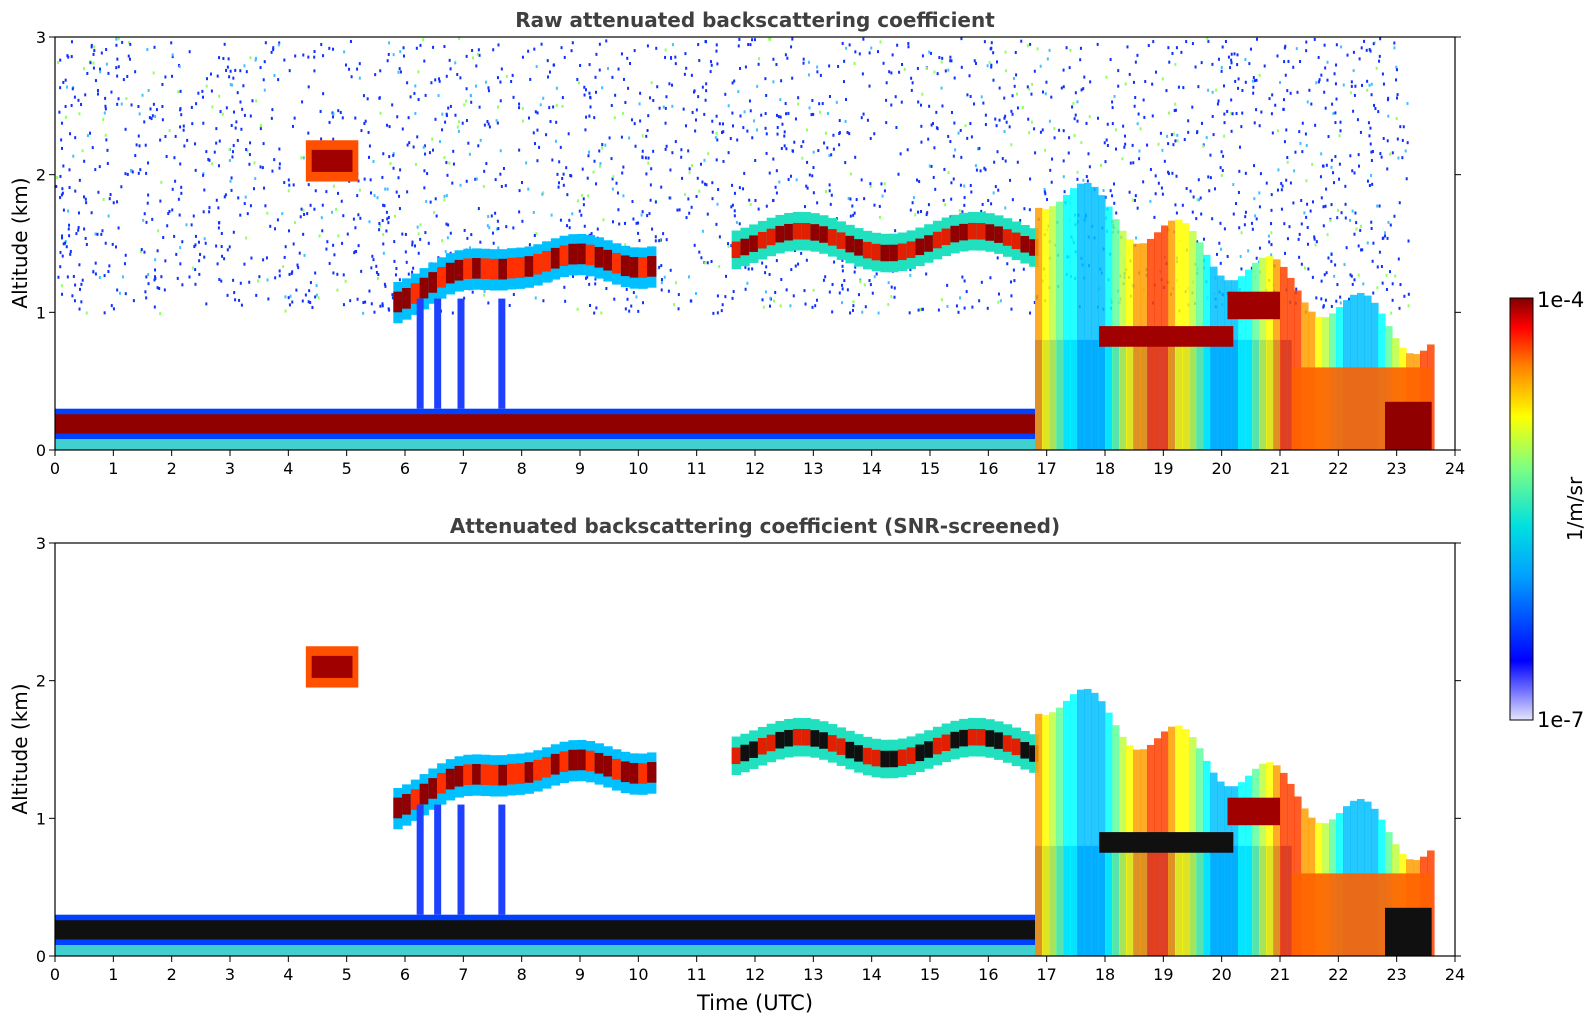 This screenshot has height=1020, width=1595. What do you see at coordinates (1105, 974) in the screenshot?
I see `x-tick-label: 18` at bounding box center [1105, 974].